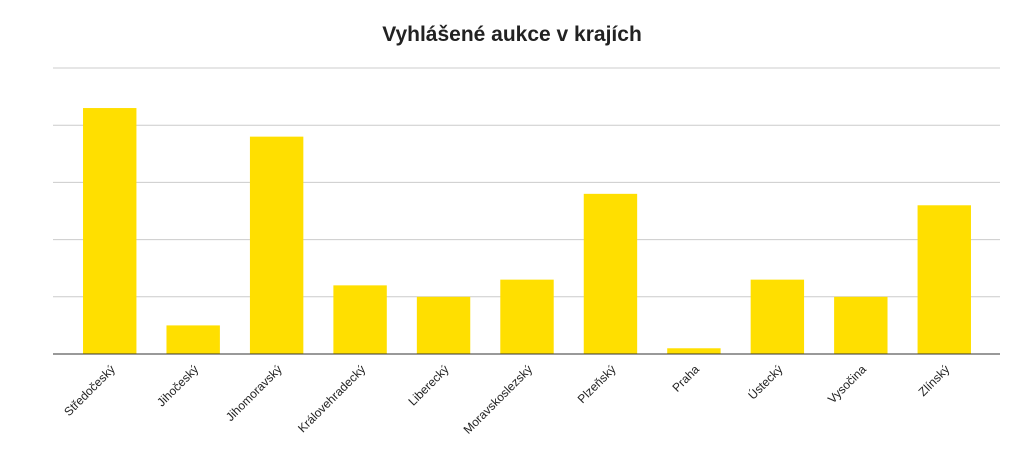  Describe the element at coordinates (685, 378) in the screenshot. I see `x-tick-label: Praha` at that location.